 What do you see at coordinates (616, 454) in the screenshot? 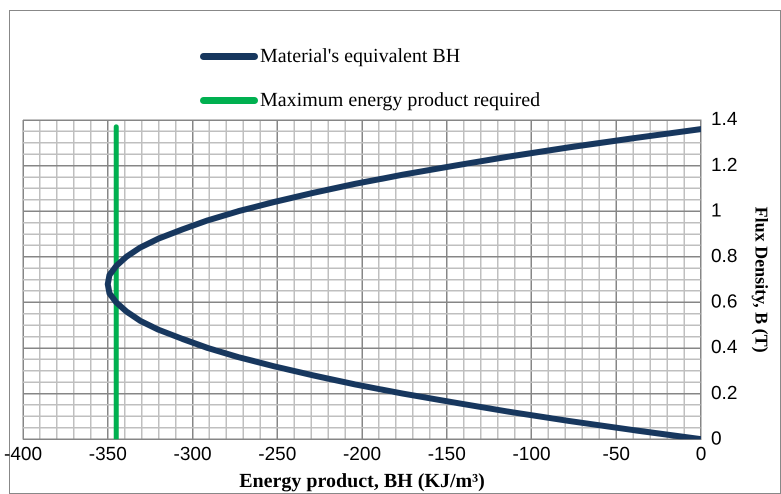
I see `x-tick-label: -50` at bounding box center [616, 454].